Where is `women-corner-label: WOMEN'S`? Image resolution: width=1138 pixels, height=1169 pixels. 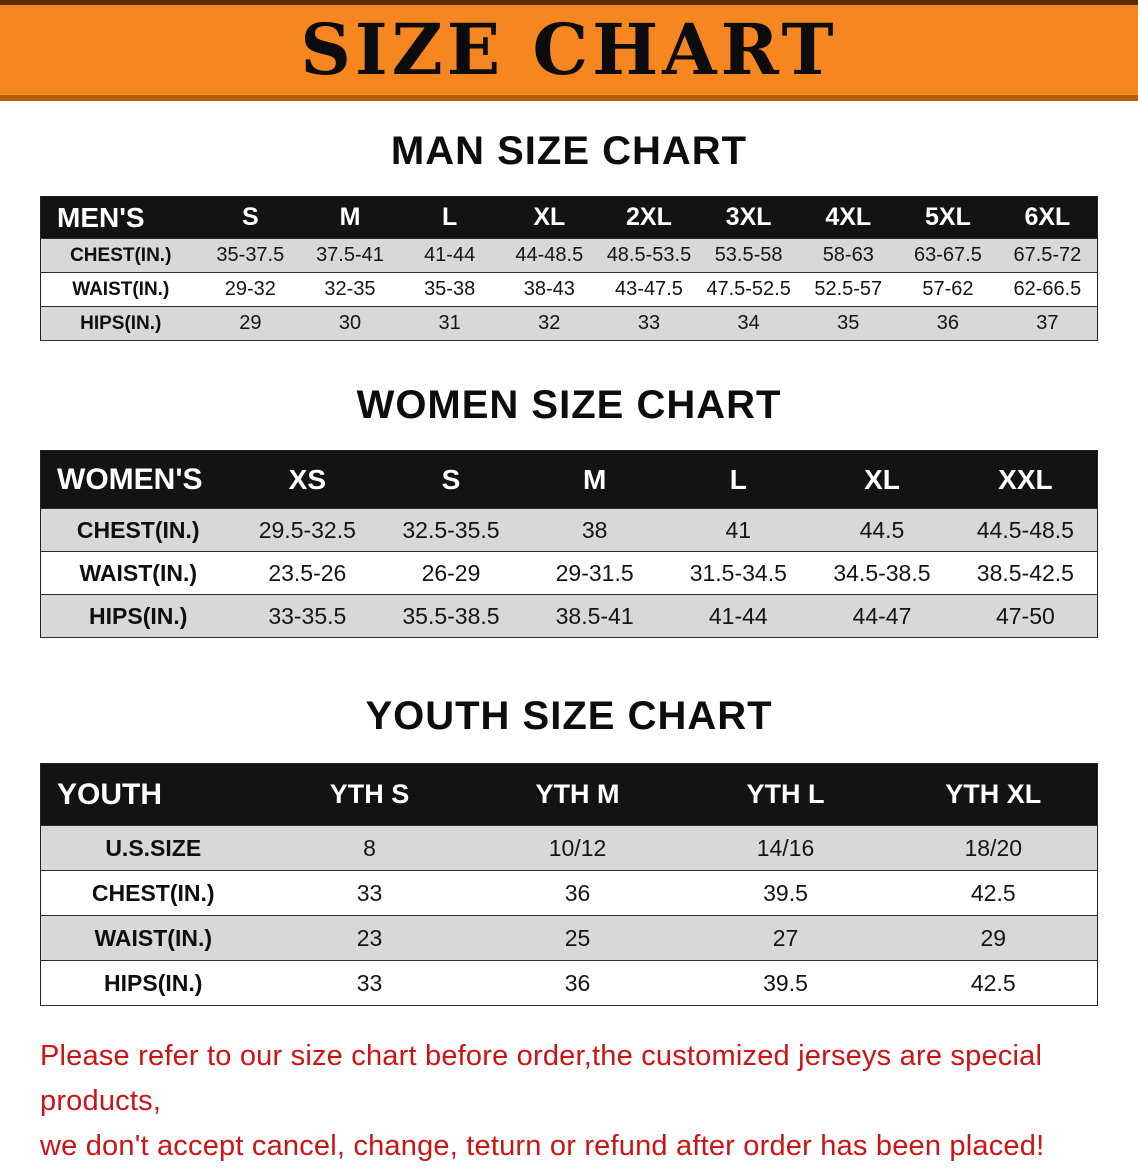
women-corner-label: WOMEN'S is located at coordinates (130, 479).